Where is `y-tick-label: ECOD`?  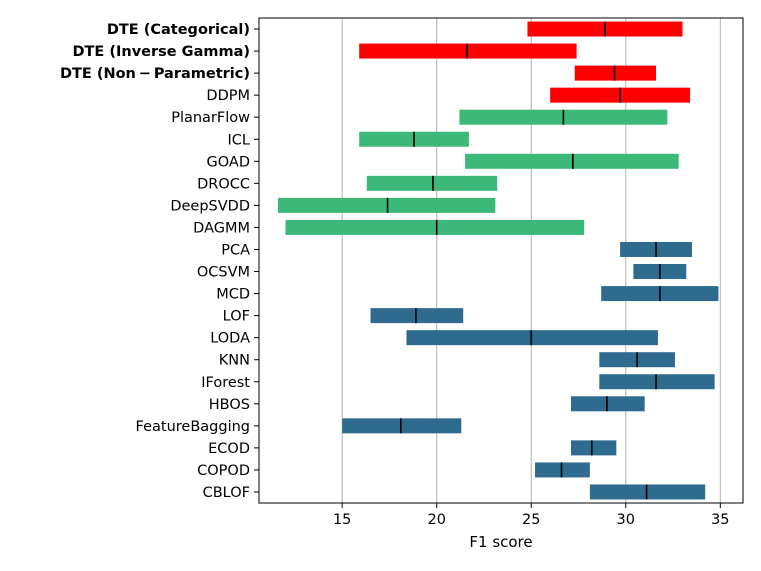 y-tick-label: ECOD is located at coordinates (229, 449).